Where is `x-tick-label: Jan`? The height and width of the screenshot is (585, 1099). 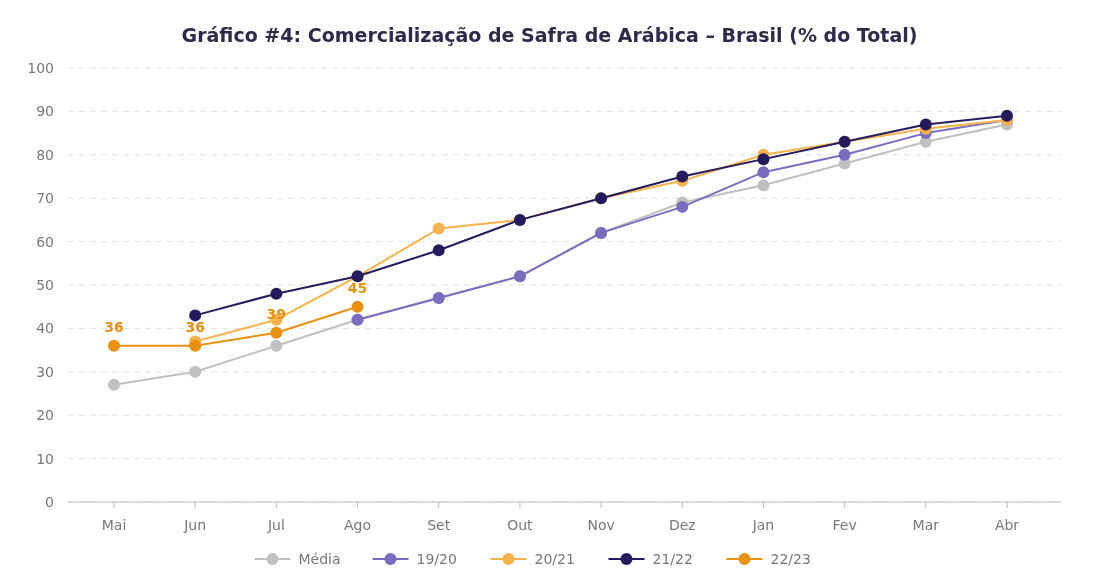 x-tick-label: Jan is located at coordinates (763, 525).